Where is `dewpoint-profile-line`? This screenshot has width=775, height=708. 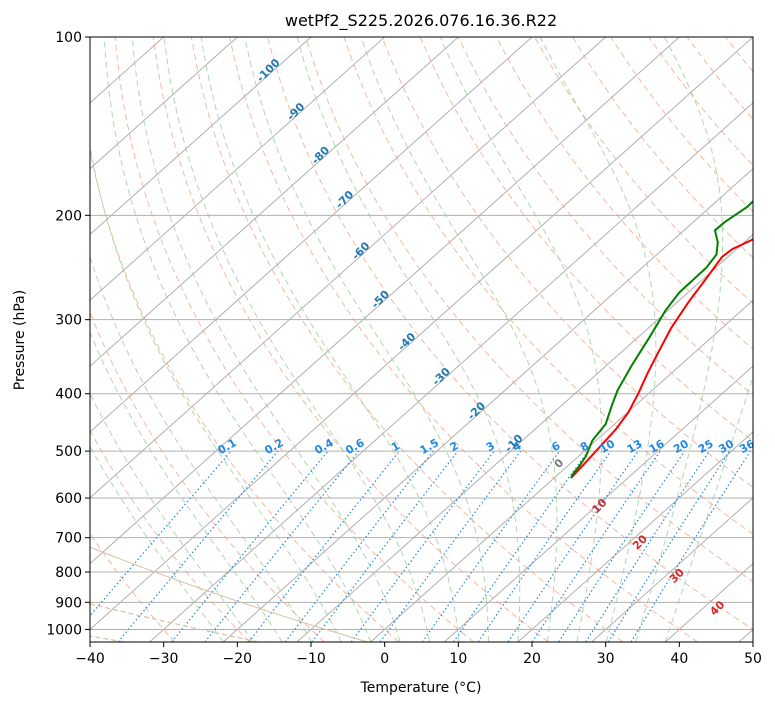
dewpoint-profile-line is located at coordinates (661, 339).